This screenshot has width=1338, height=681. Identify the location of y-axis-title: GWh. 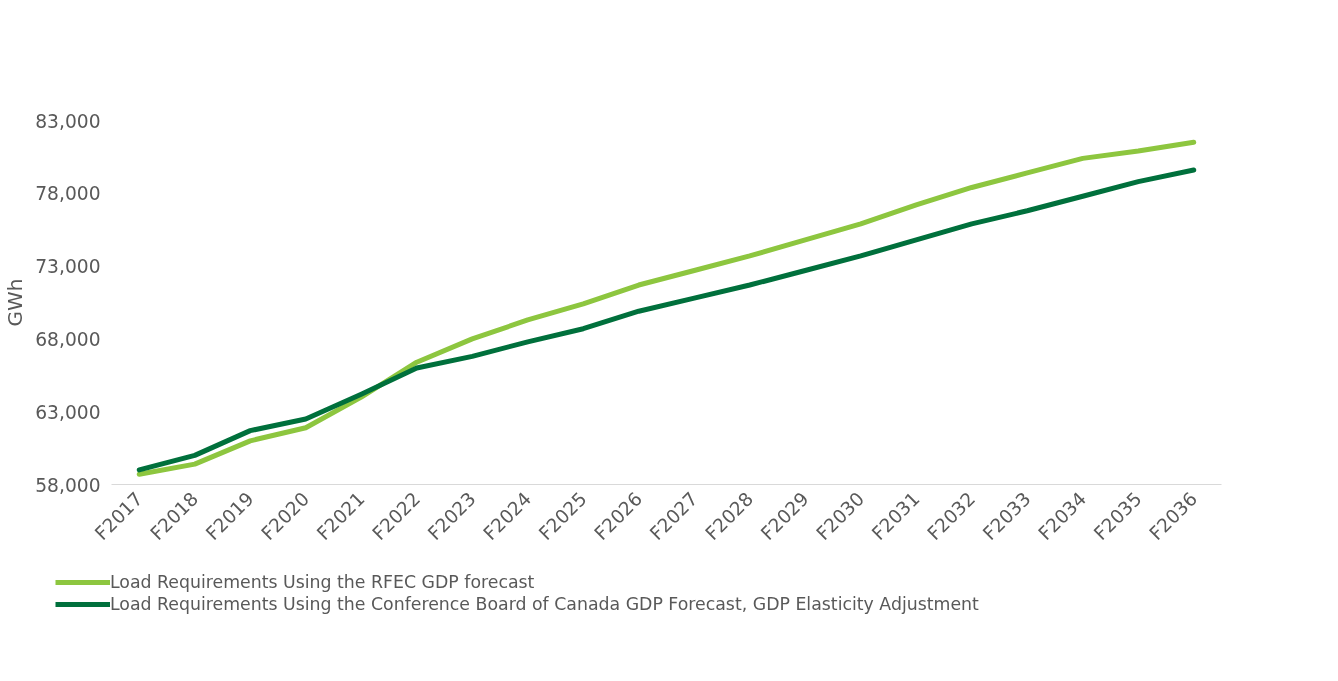
(15, 302).